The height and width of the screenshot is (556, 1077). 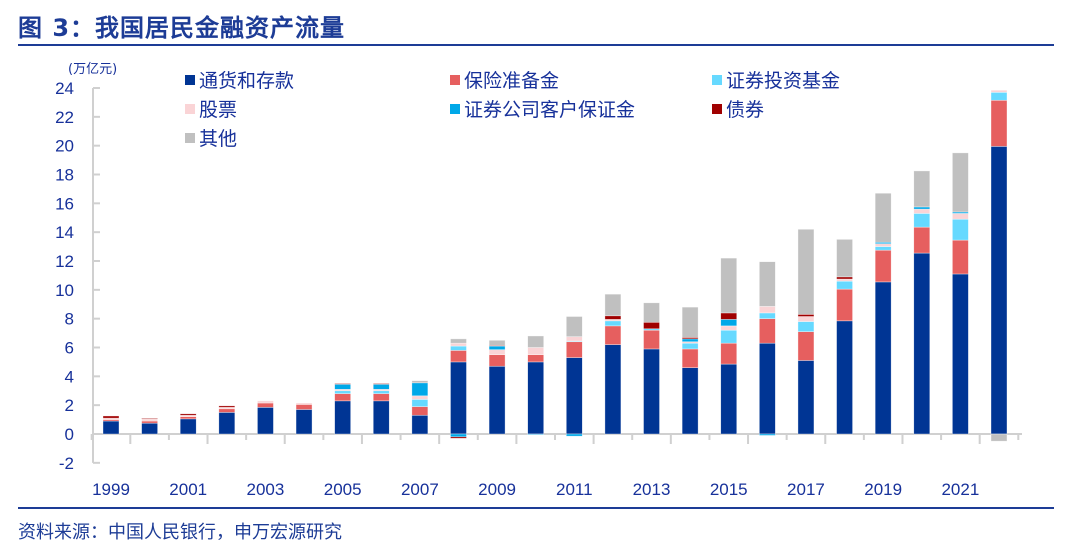 I want to click on bar-segment-2022-s3, so click(x=999, y=91).